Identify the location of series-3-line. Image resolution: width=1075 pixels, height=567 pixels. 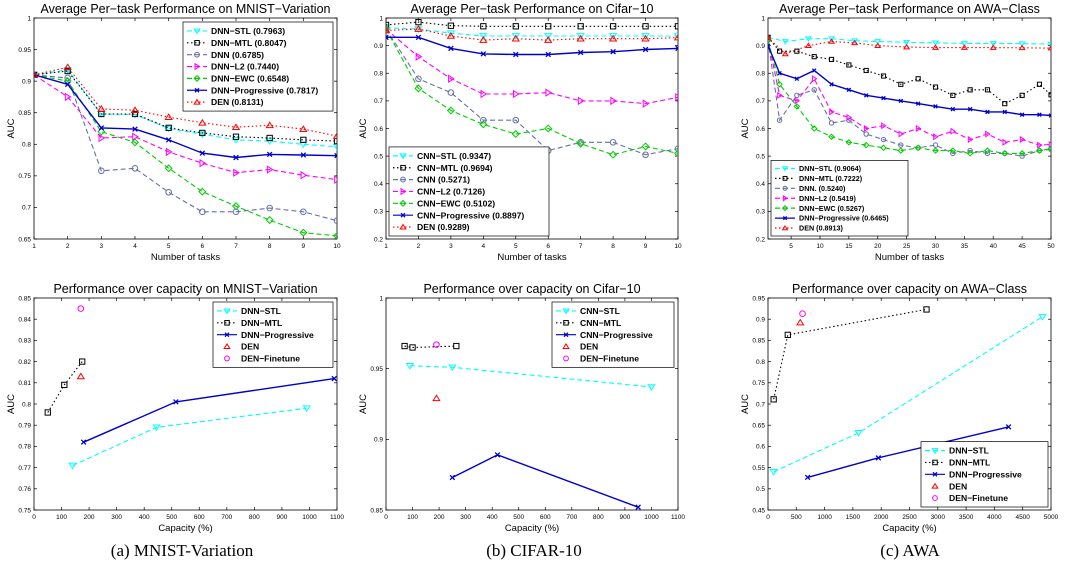
(185, 148).